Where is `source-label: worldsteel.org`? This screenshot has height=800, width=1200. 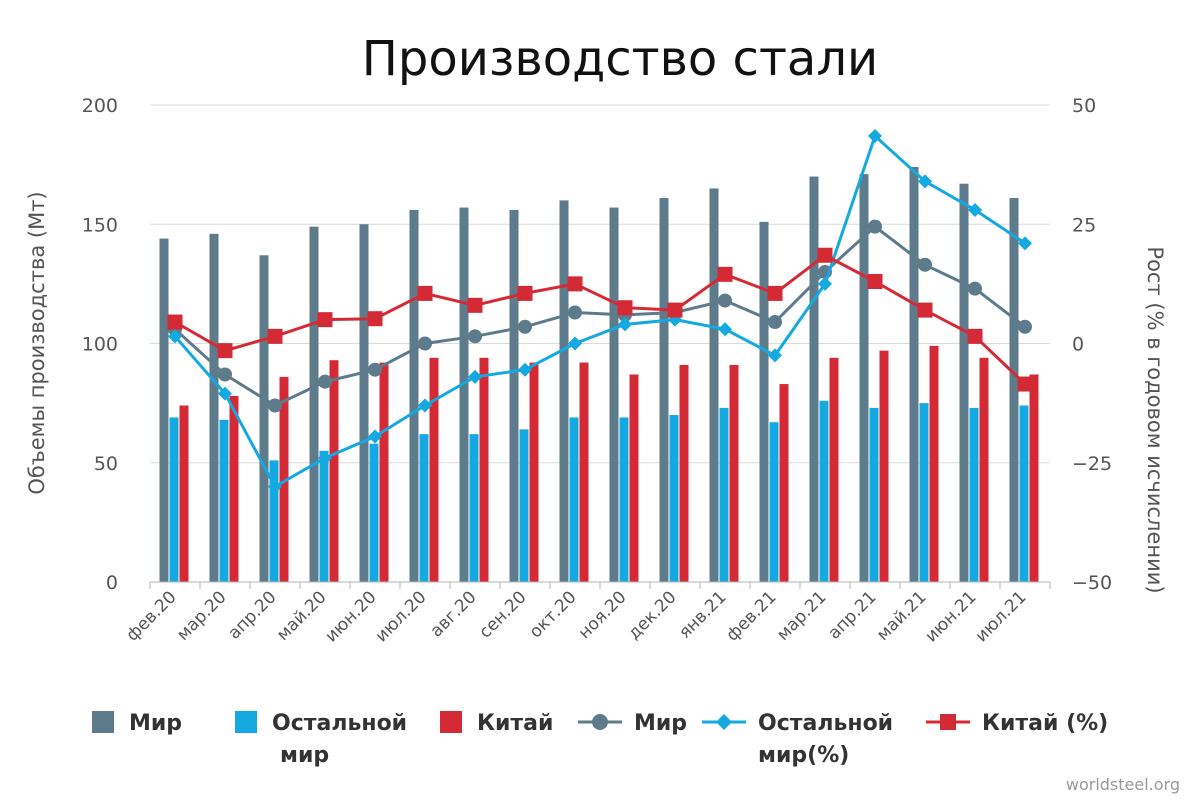 source-label: worldsteel.org is located at coordinates (1123, 784).